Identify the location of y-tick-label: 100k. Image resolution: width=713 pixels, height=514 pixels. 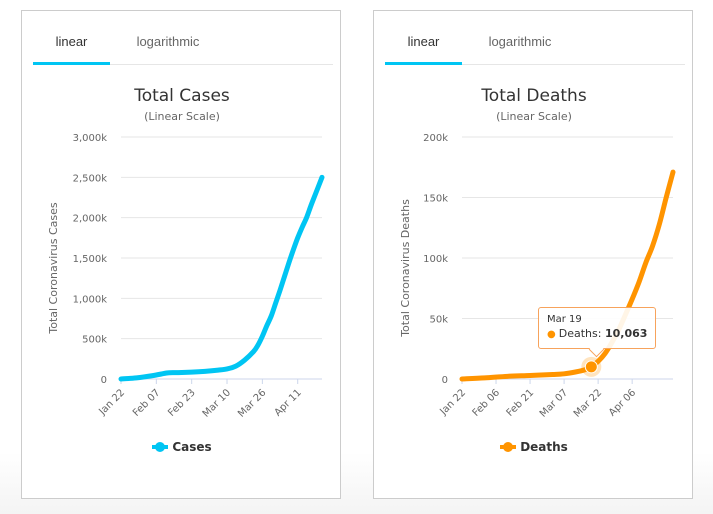
(435, 259).